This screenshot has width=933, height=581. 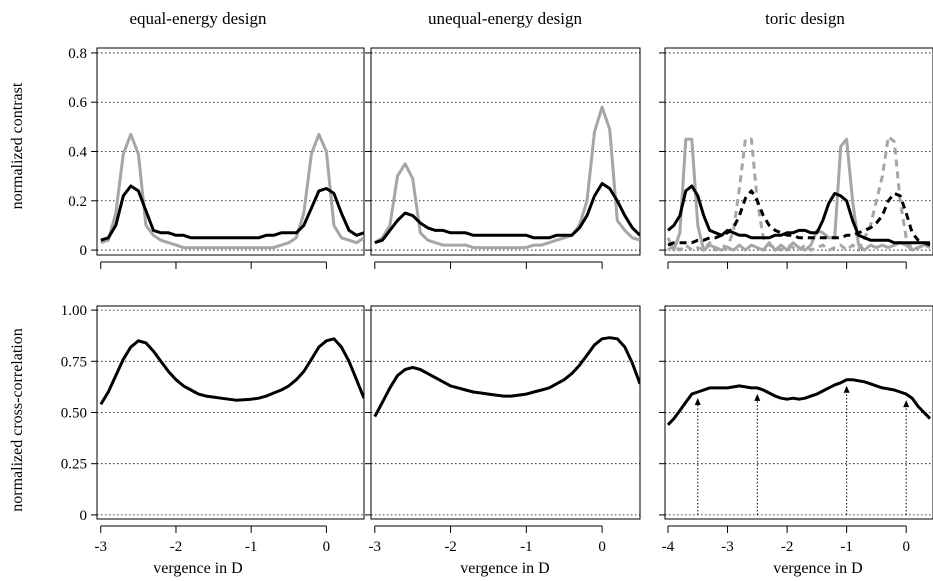 What do you see at coordinates (787, 547) in the screenshot?
I see `x-tick-label-2: -2` at bounding box center [787, 547].